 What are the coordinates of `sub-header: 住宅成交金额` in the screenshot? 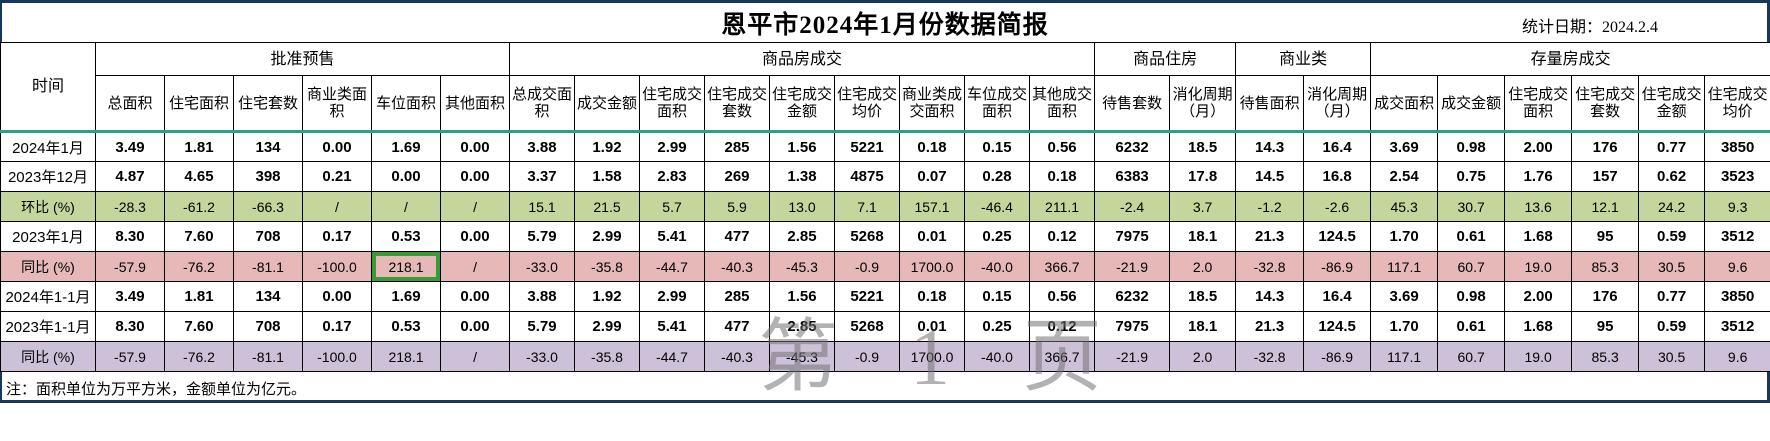 It's located at (1672, 104).